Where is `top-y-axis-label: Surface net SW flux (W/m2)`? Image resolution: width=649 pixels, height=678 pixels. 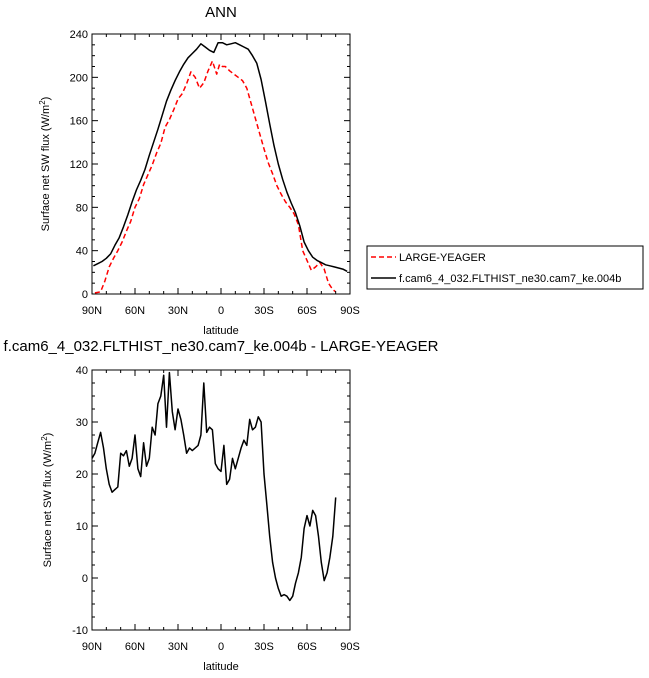
top-y-axis-label: Surface net SW flux (W/m2) is located at coordinates (45, 164).